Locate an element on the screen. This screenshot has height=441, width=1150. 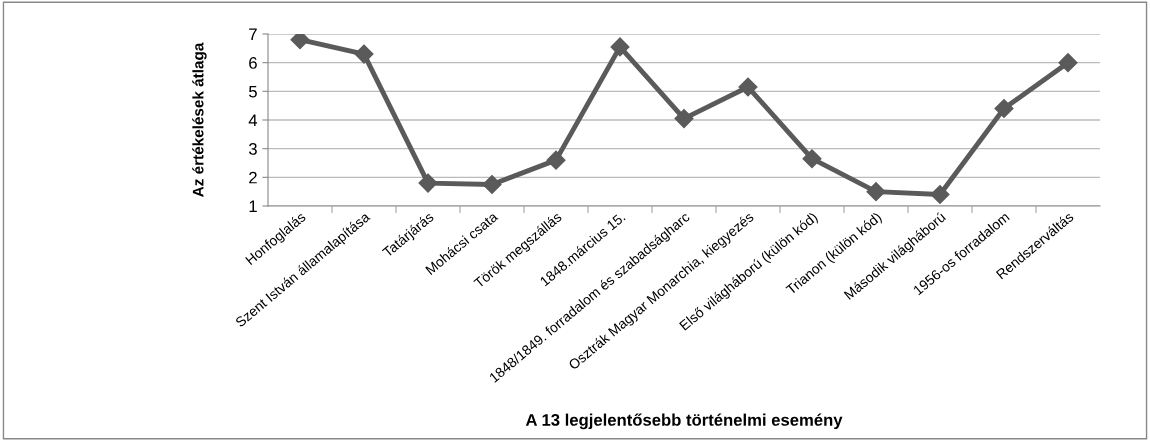
y-tick-label: 7 is located at coordinates (253, 34).